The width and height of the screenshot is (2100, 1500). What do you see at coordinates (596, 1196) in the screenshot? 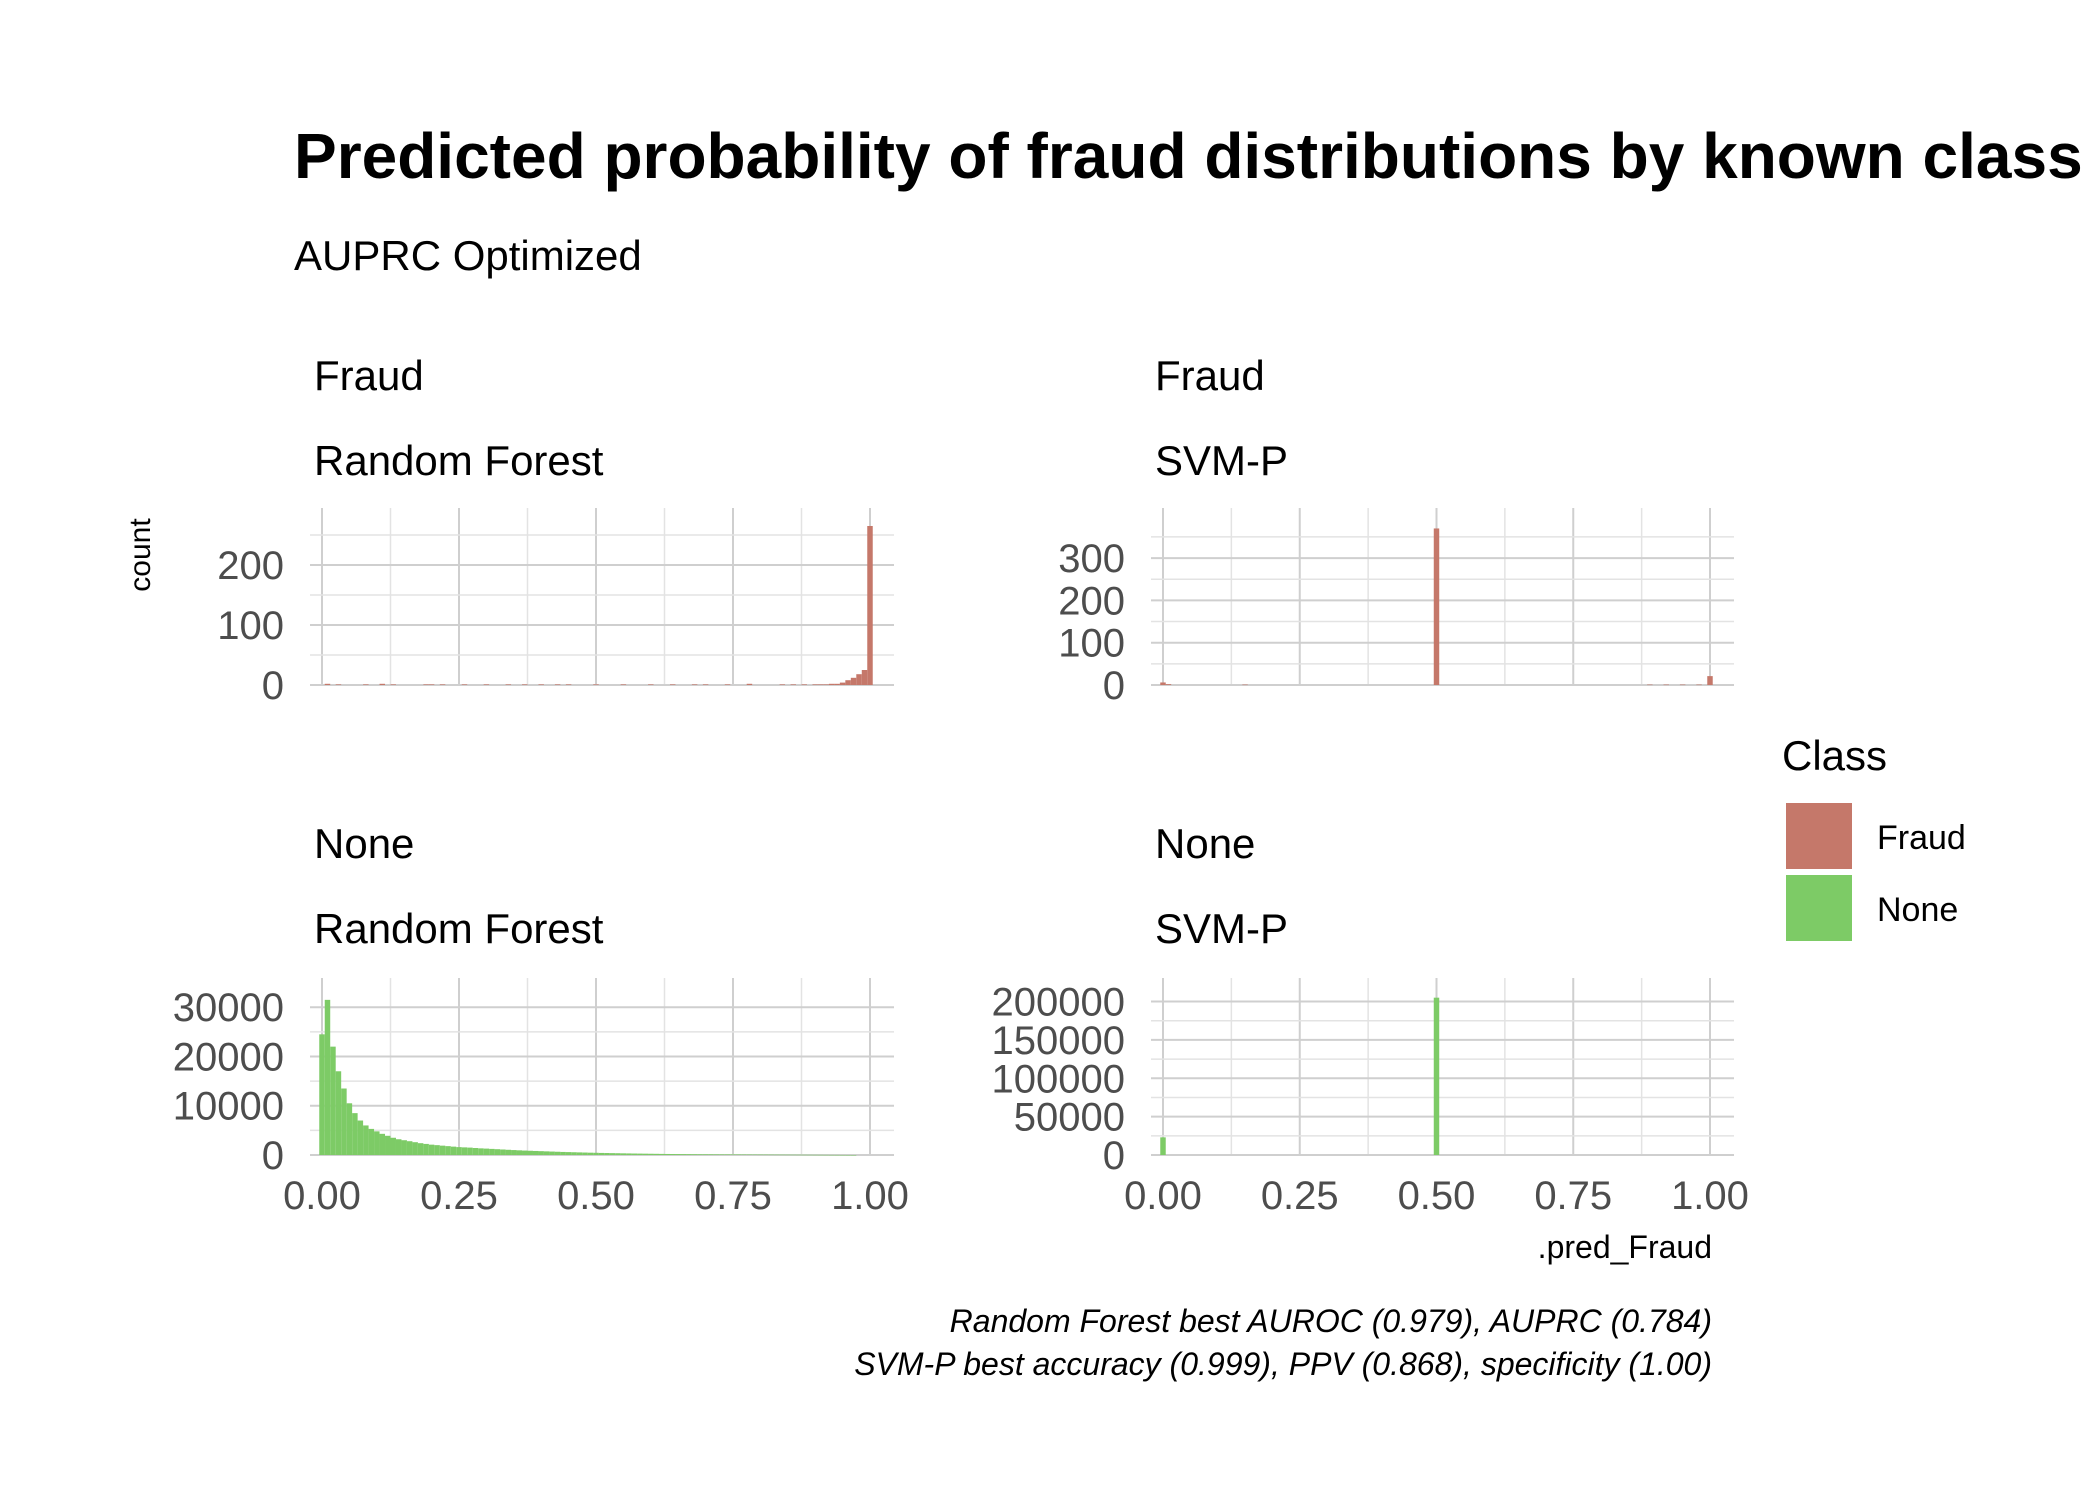
I see `x-tick-label: 0.50` at bounding box center [596, 1196].